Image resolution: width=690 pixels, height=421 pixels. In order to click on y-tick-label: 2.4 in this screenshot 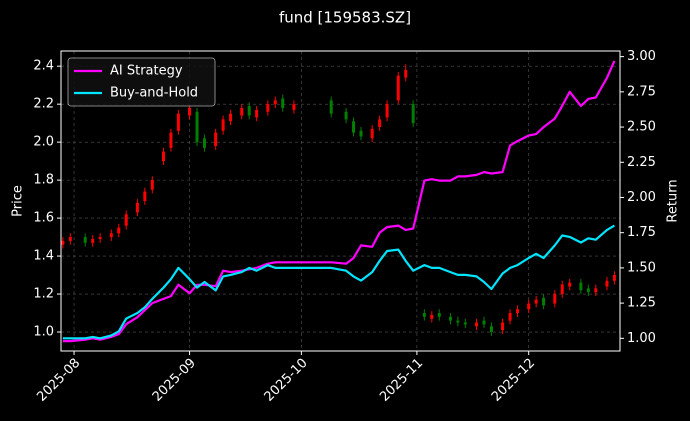, I will do `click(43, 66)`.